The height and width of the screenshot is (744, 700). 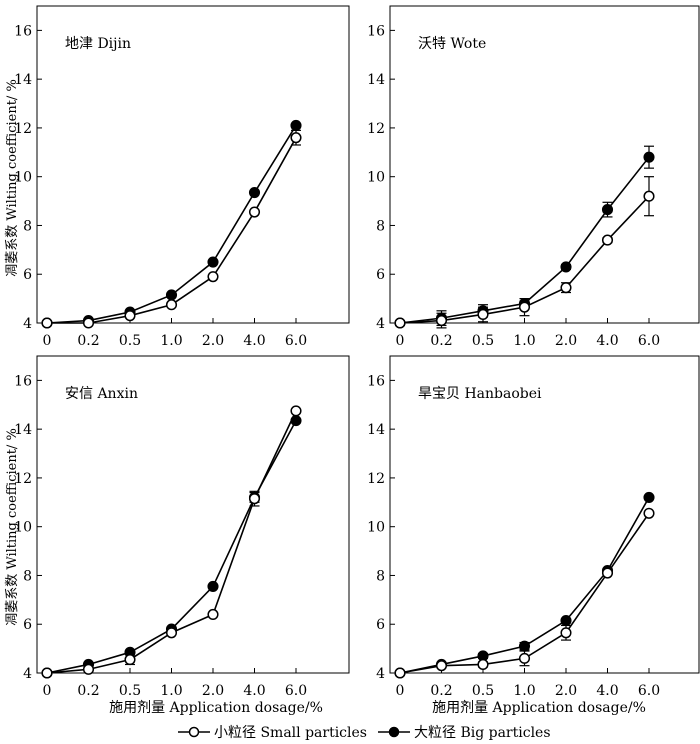 I want to click on legend: 小粒径 Small particles 大粒径 Big particles, so click(x=364, y=733).